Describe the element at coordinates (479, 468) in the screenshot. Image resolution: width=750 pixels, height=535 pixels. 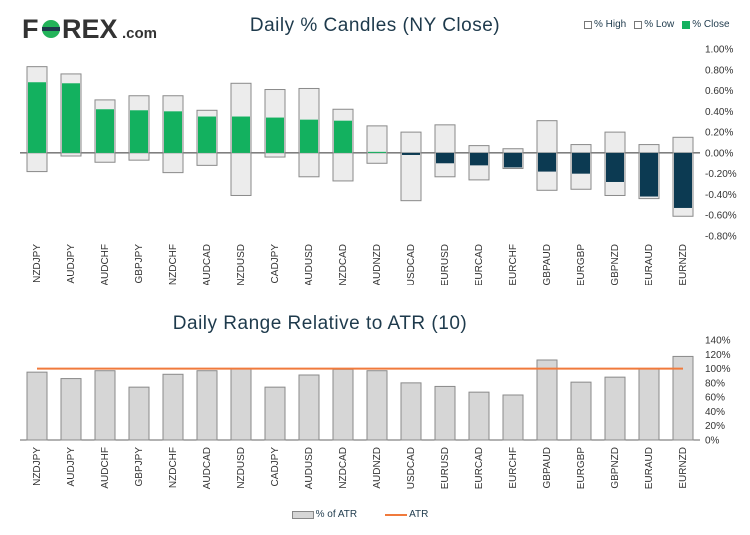
I see `x-tick-label: EURCAD` at that location.